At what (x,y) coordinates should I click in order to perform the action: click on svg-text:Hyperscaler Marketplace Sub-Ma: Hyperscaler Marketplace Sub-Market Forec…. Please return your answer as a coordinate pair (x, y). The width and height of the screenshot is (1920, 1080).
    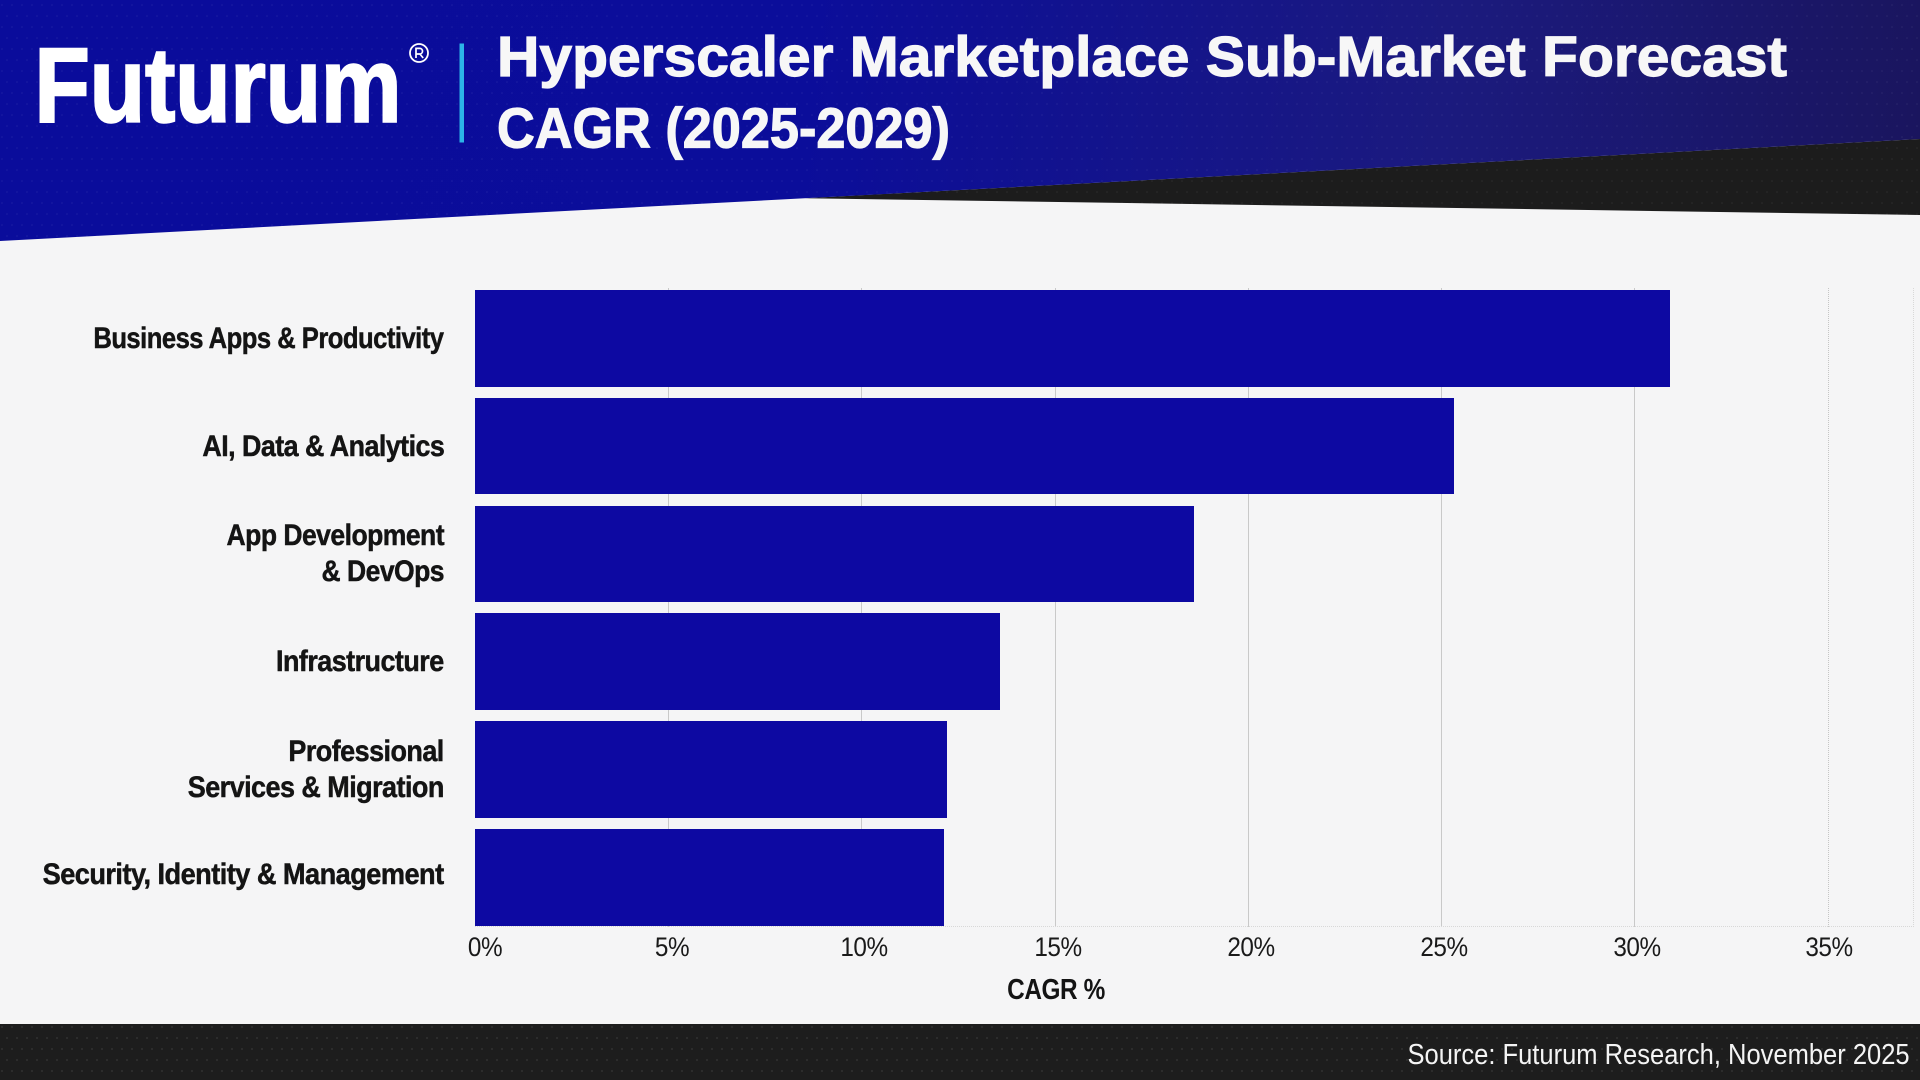
    Looking at the image, I should click on (1142, 57).